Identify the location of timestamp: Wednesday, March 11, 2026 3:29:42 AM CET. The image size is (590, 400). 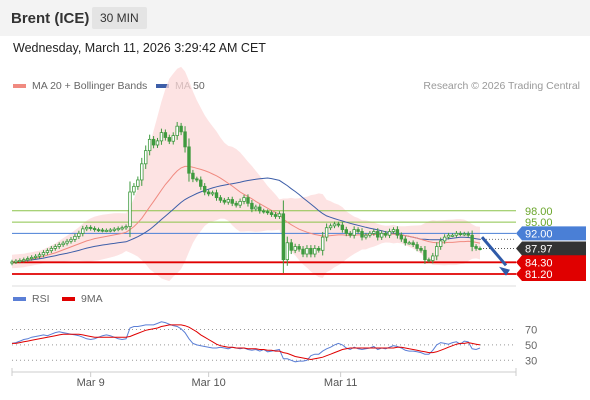
(139, 48).